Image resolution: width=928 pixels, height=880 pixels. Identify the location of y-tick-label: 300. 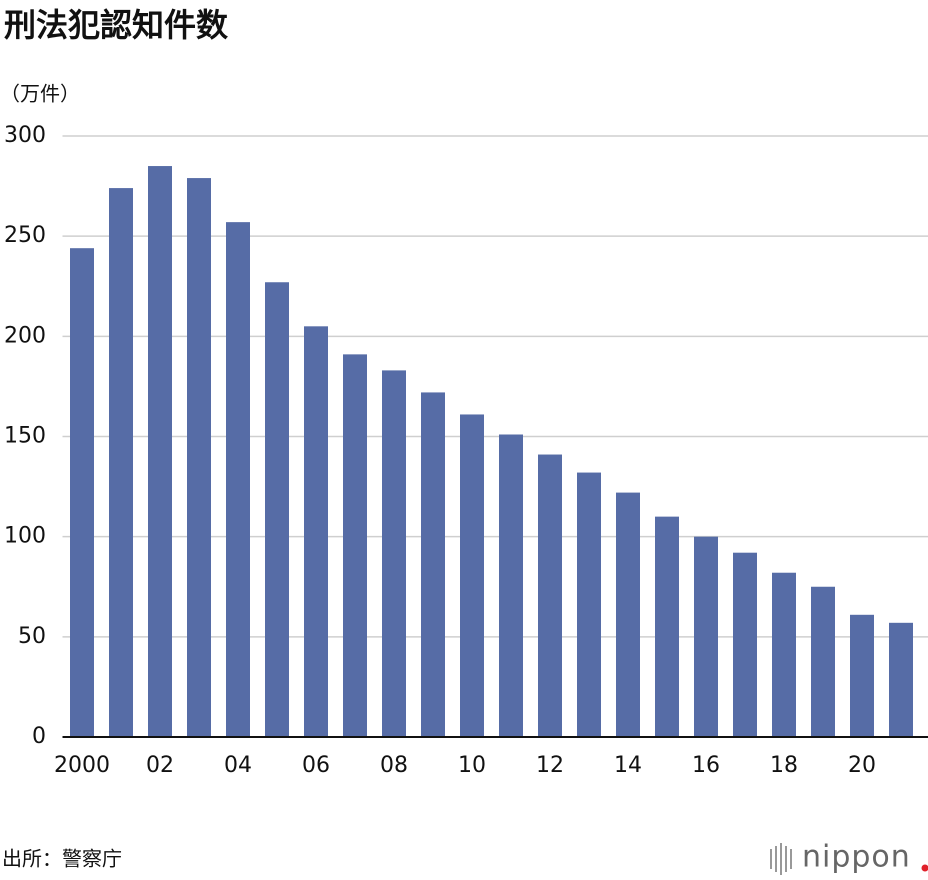
(25, 135).